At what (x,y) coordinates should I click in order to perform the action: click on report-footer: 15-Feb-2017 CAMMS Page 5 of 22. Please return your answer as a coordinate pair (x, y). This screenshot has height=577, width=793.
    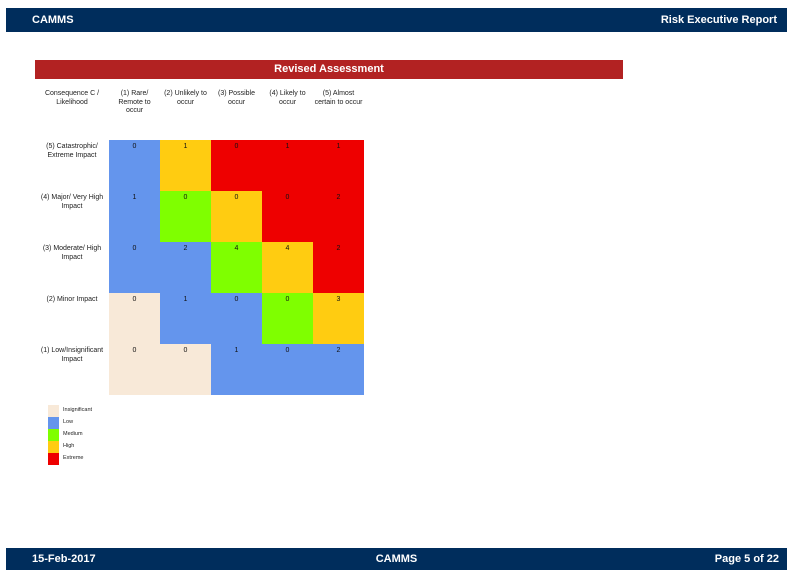
    Looking at the image, I should click on (396, 559).